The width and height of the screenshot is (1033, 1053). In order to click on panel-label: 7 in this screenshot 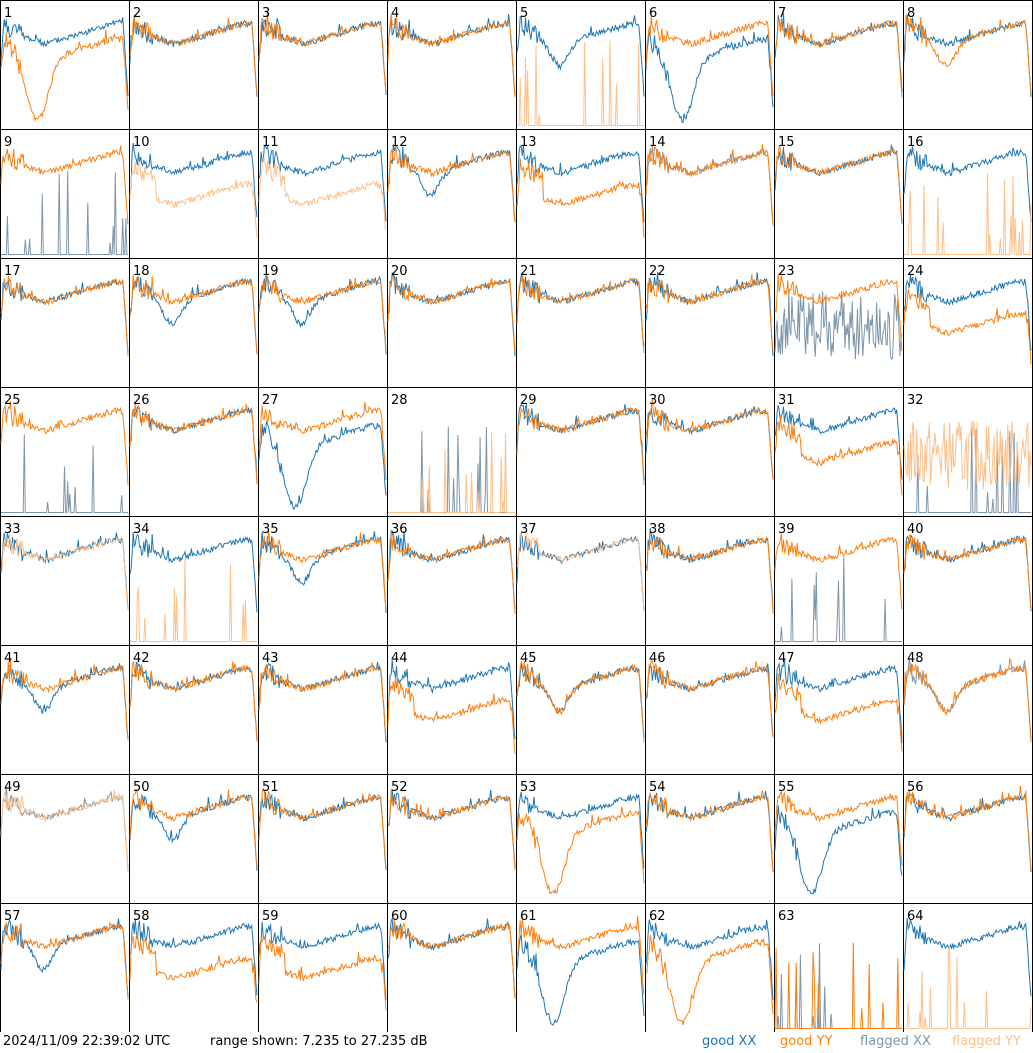, I will do `click(782, 13)`.